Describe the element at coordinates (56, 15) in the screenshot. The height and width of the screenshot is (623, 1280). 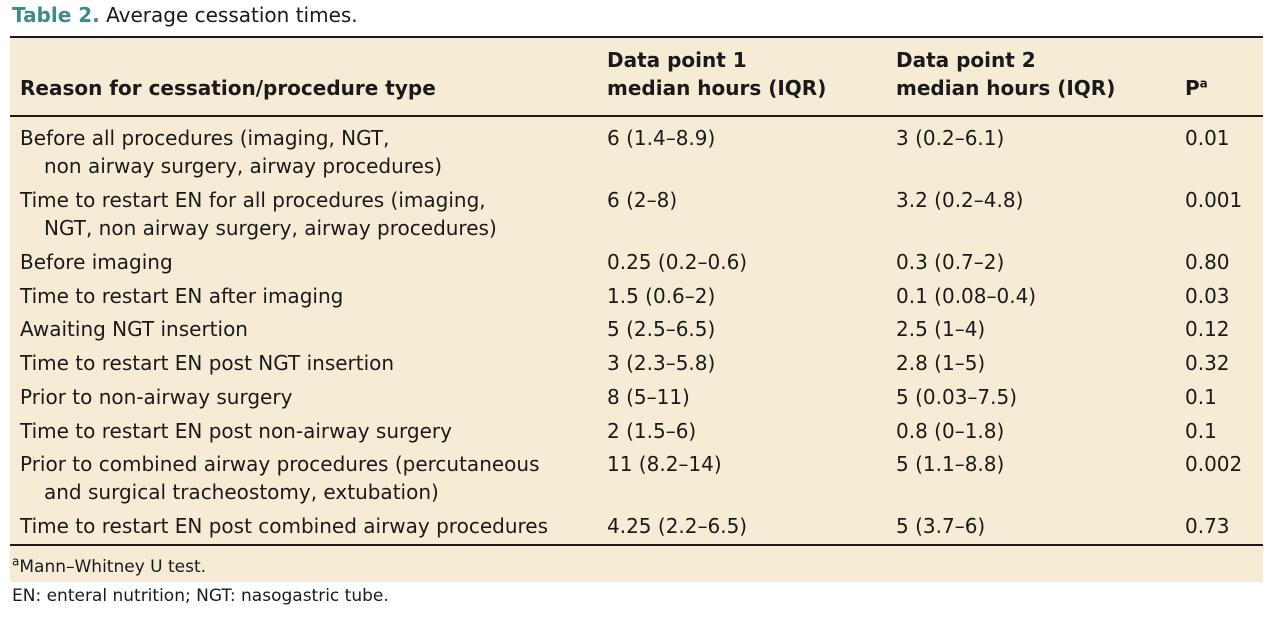
I see `table-label: Table 2.` at that location.